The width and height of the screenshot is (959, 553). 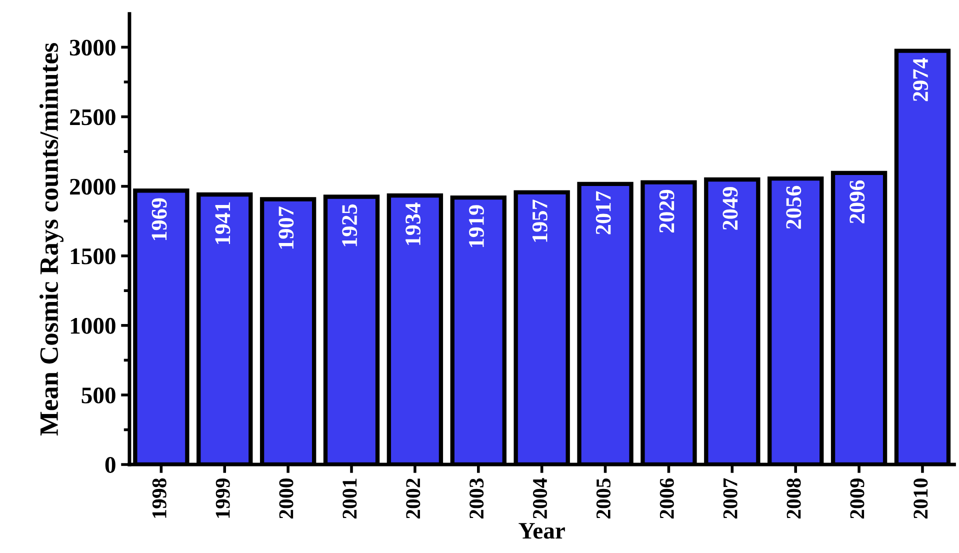 What do you see at coordinates (159, 219) in the screenshot?
I see `data-label: 1969` at bounding box center [159, 219].